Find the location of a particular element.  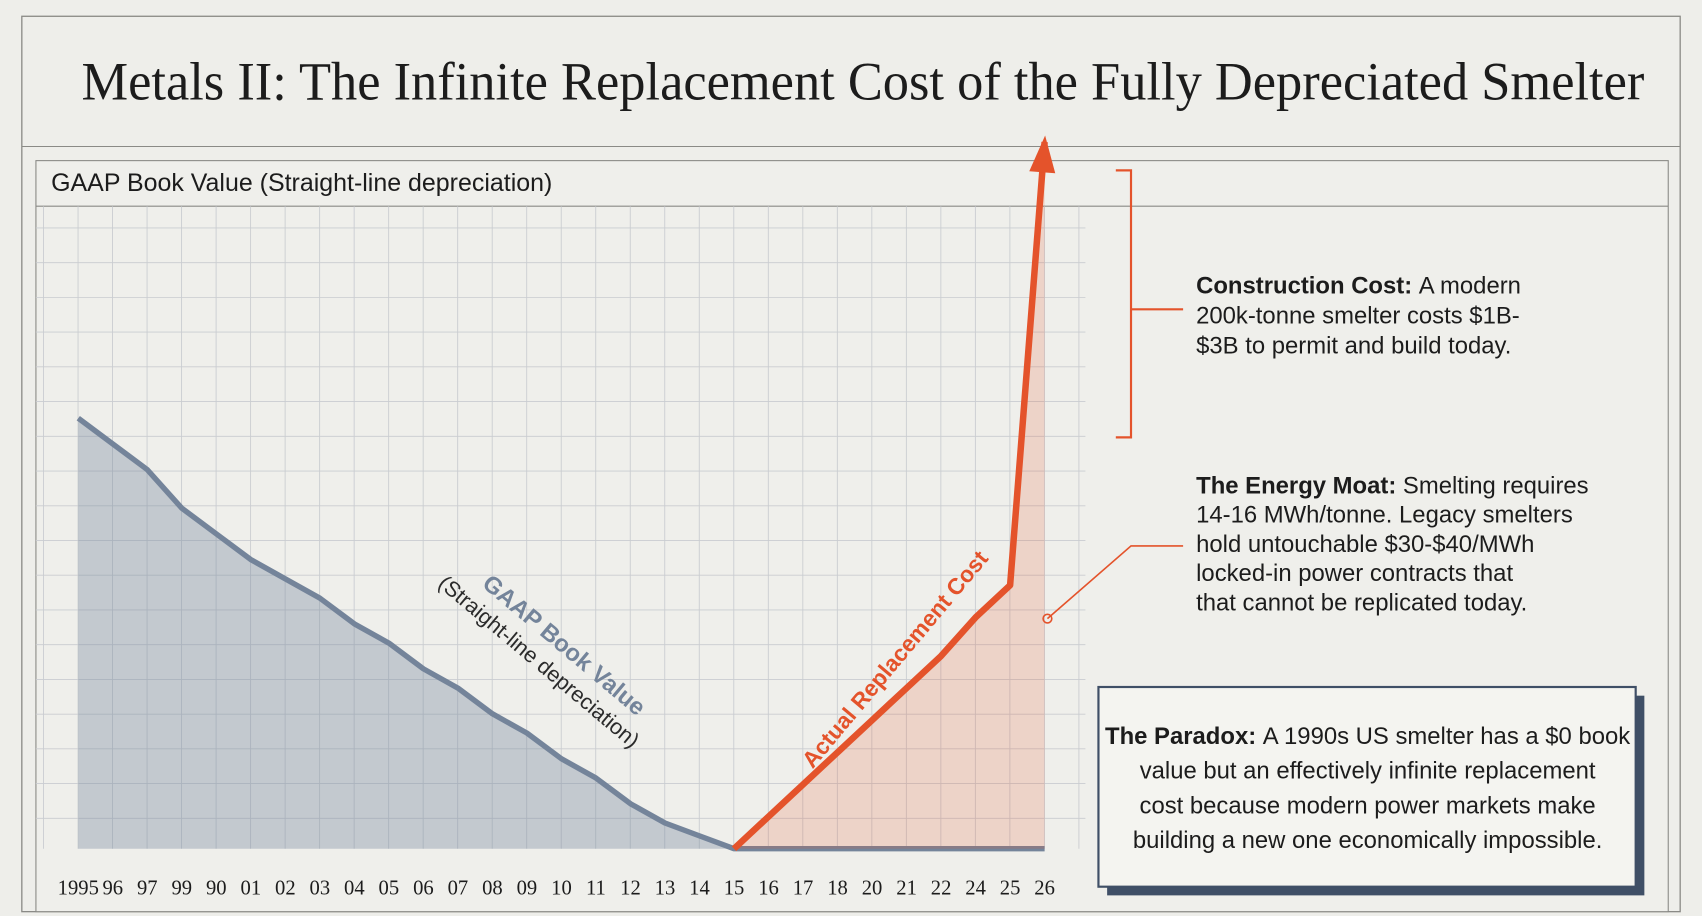

x-tick-label: 09 is located at coordinates (527, 889).